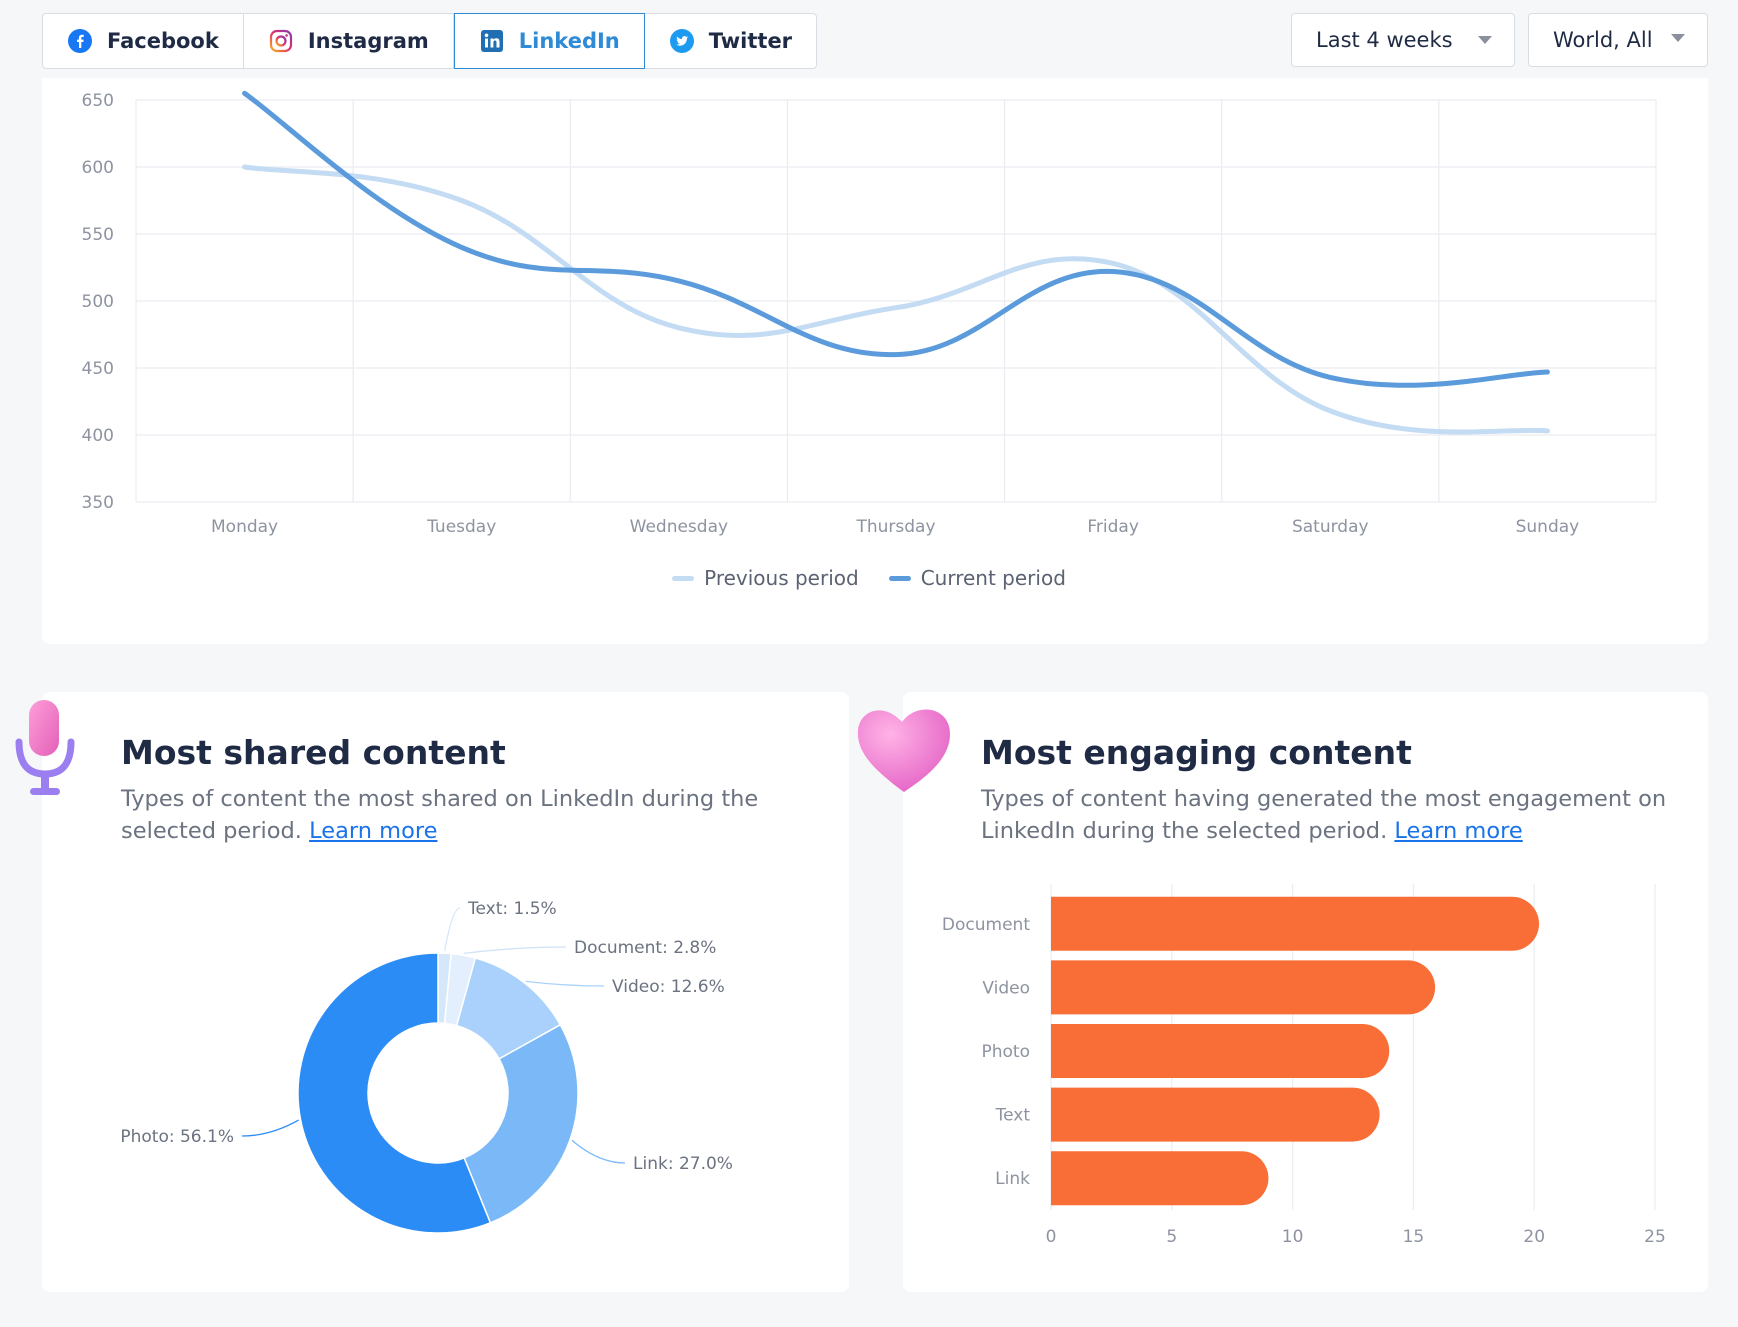  What do you see at coordinates (1220, 1051) in the screenshot?
I see `bar-photo` at bounding box center [1220, 1051].